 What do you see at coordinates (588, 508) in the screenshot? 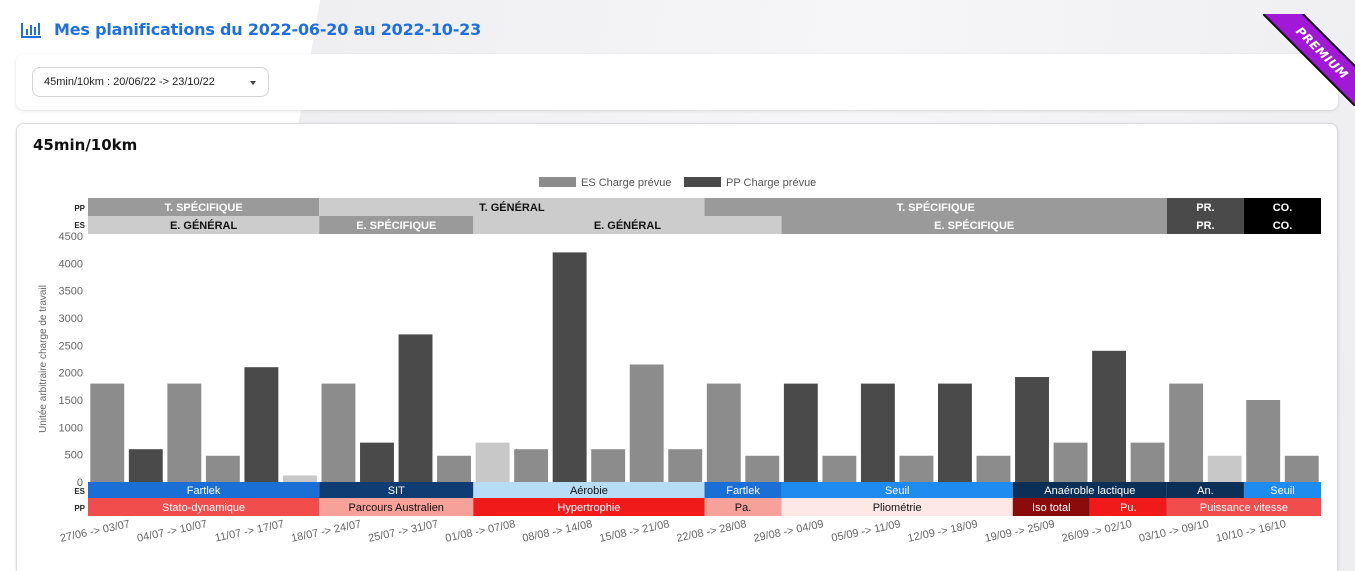
I see `bottom-pp-band-label: Hypertrophie` at bounding box center [588, 508].